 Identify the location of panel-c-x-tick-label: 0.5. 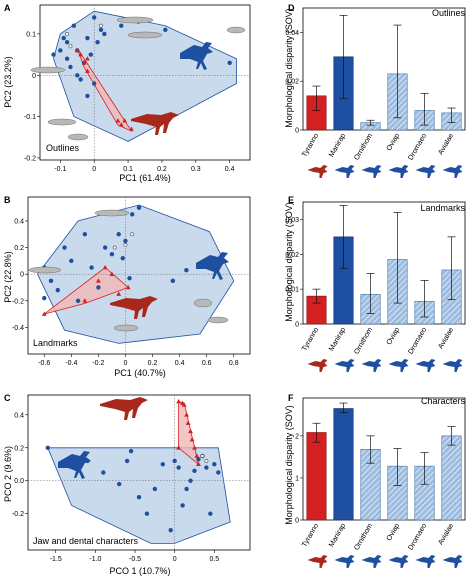
(214, 559).